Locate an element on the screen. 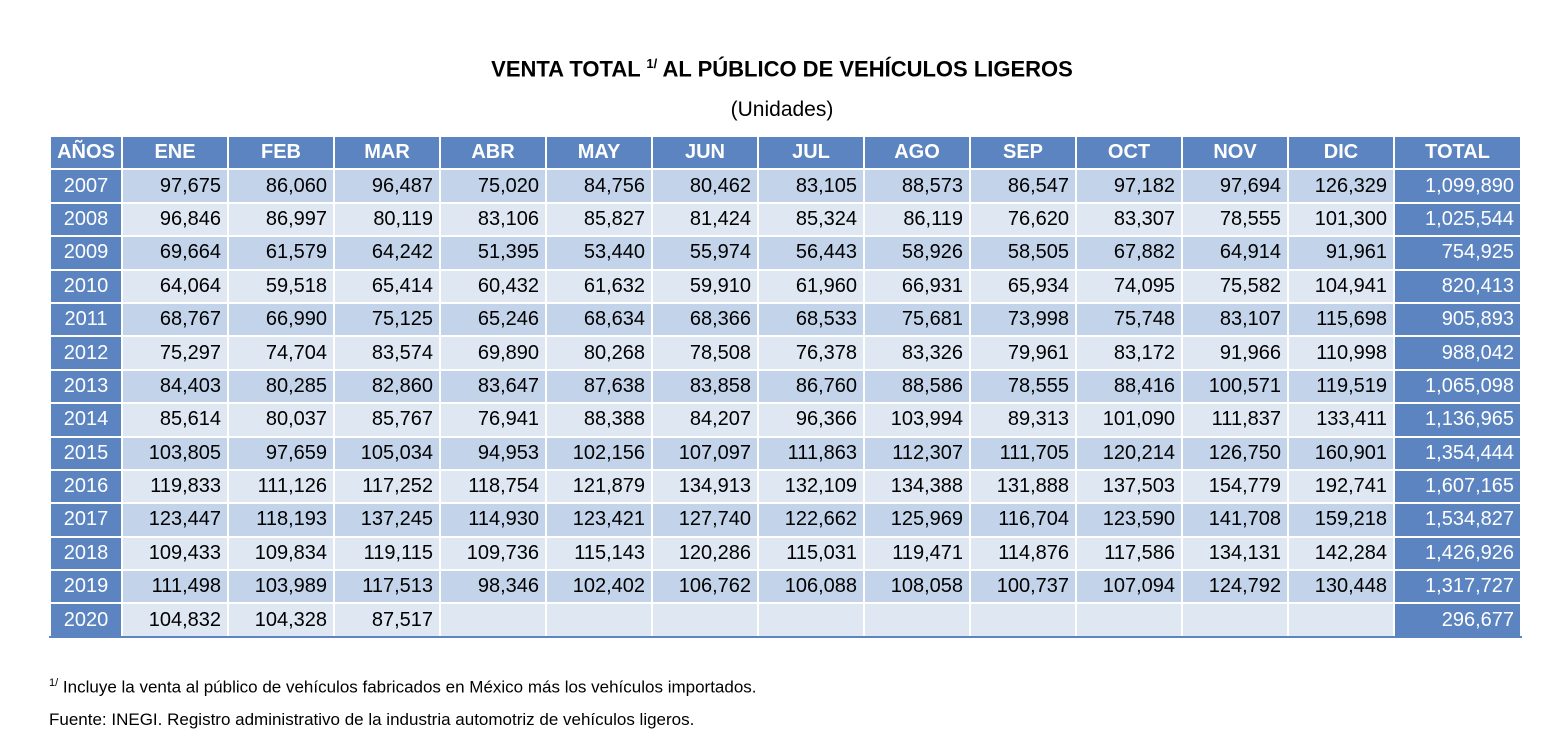 This screenshot has width=1564, height=756. value-cell: 67,882 is located at coordinates (1129, 253).